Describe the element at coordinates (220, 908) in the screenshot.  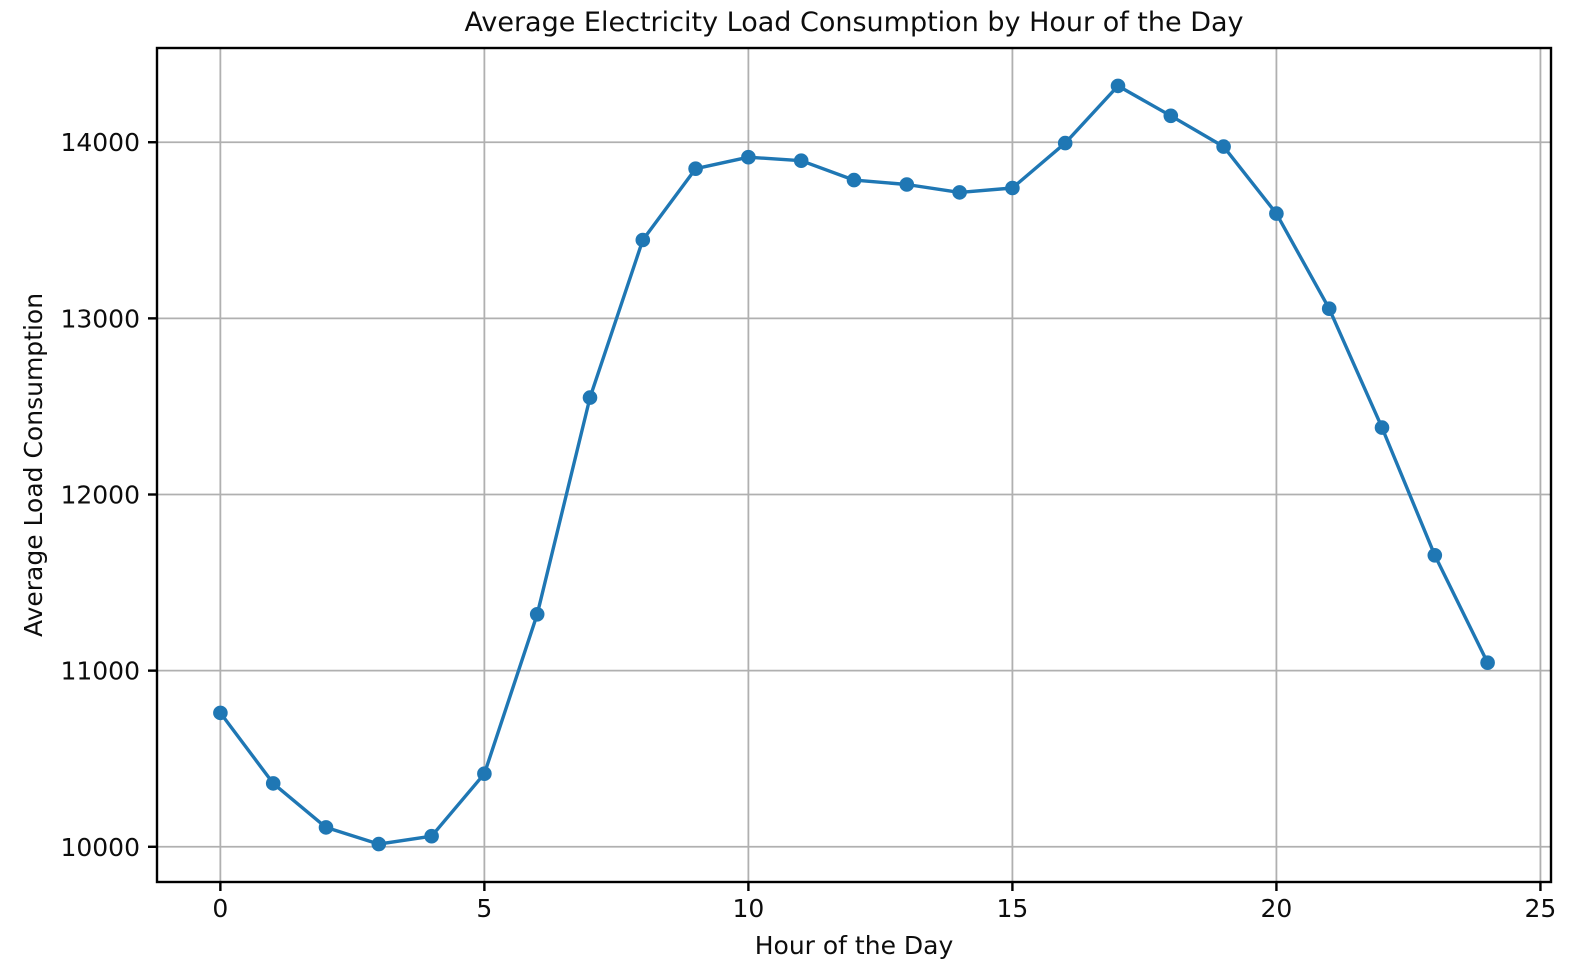
I see `x-tick-label-0: 0` at that location.